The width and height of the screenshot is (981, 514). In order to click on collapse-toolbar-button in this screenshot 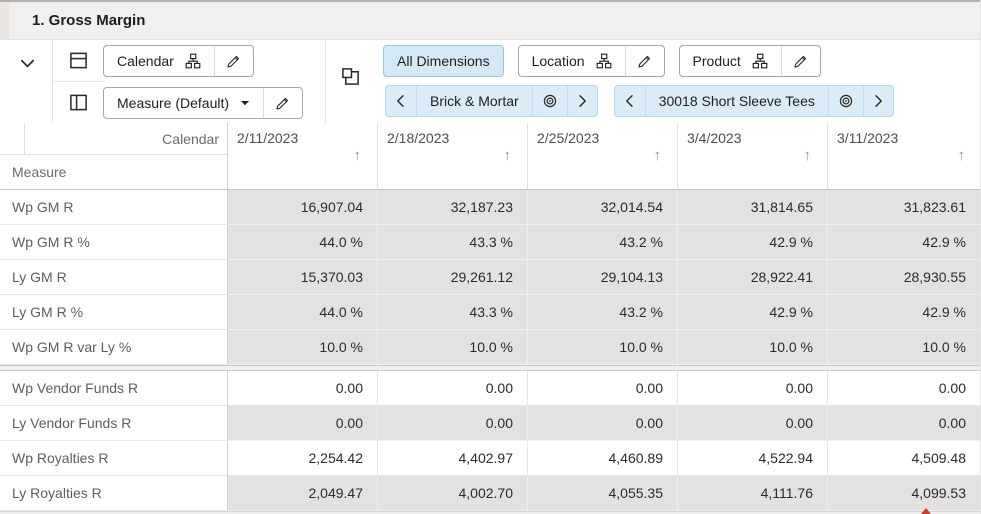, I will do `click(27, 63)`.